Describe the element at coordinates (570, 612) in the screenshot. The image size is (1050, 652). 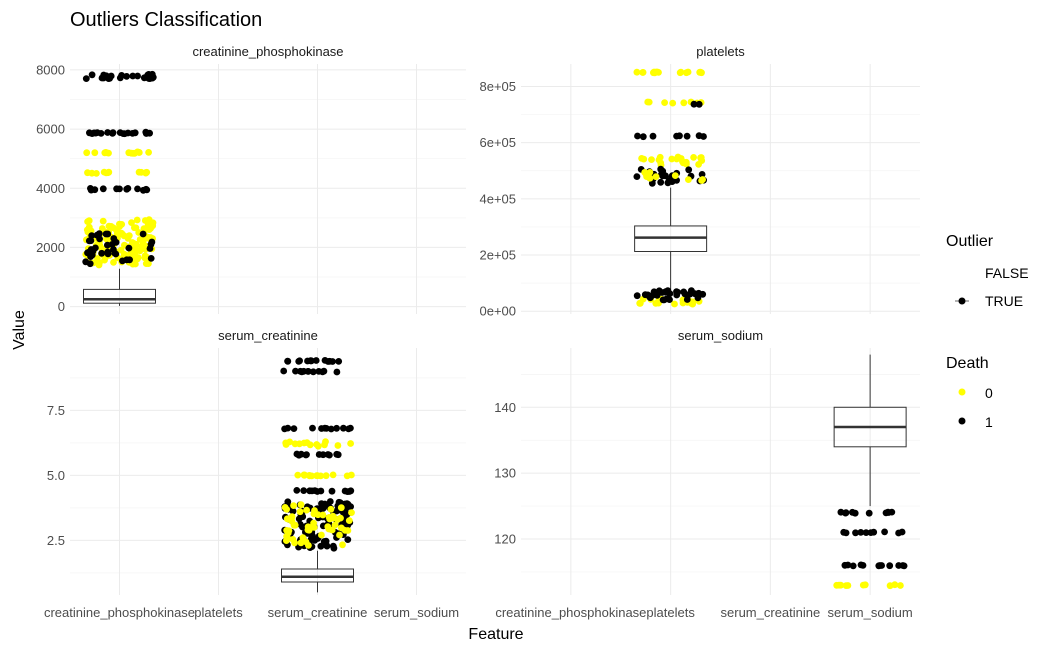
I see `x-tick-label: creatinine_phosphokinase` at that location.